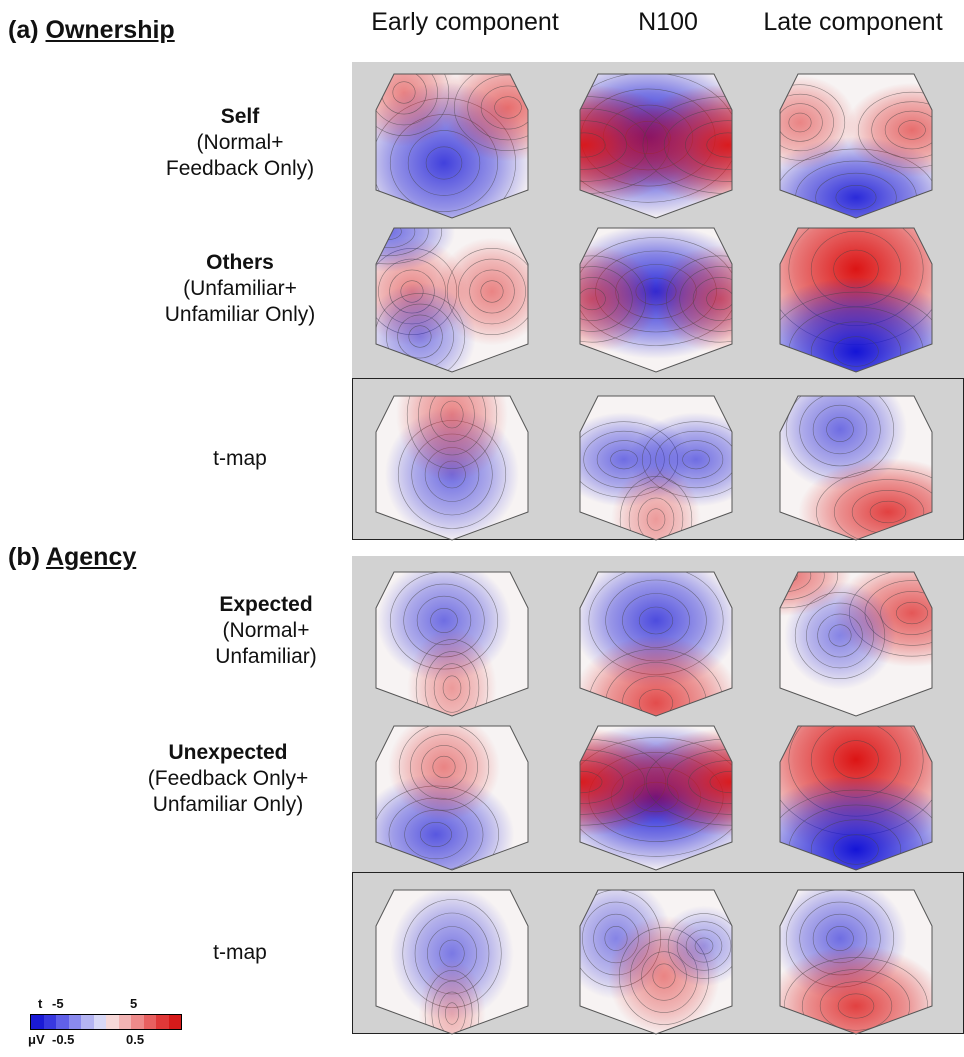 This screenshot has width=964, height=1057. What do you see at coordinates (24, 557) in the screenshot?
I see `section-b-prefix: (b)` at bounding box center [24, 557].